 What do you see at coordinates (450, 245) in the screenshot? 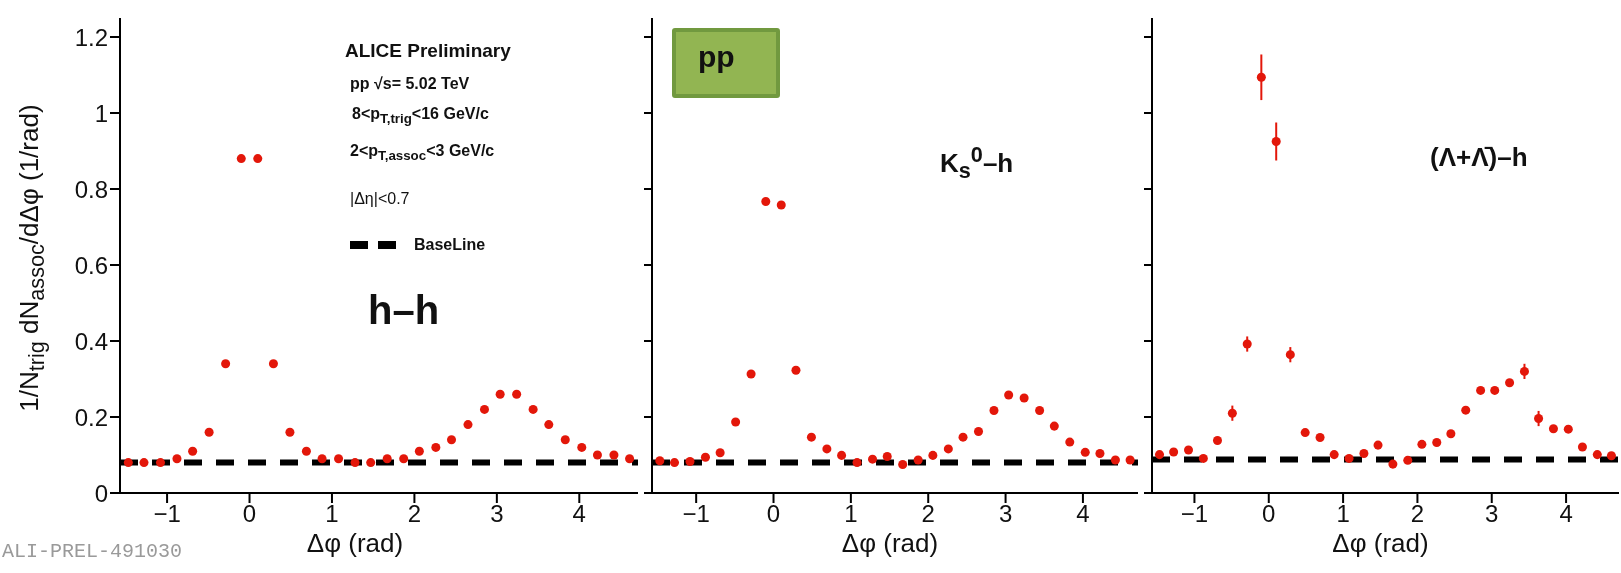
I see `legend-label: BaseLine` at bounding box center [450, 245].